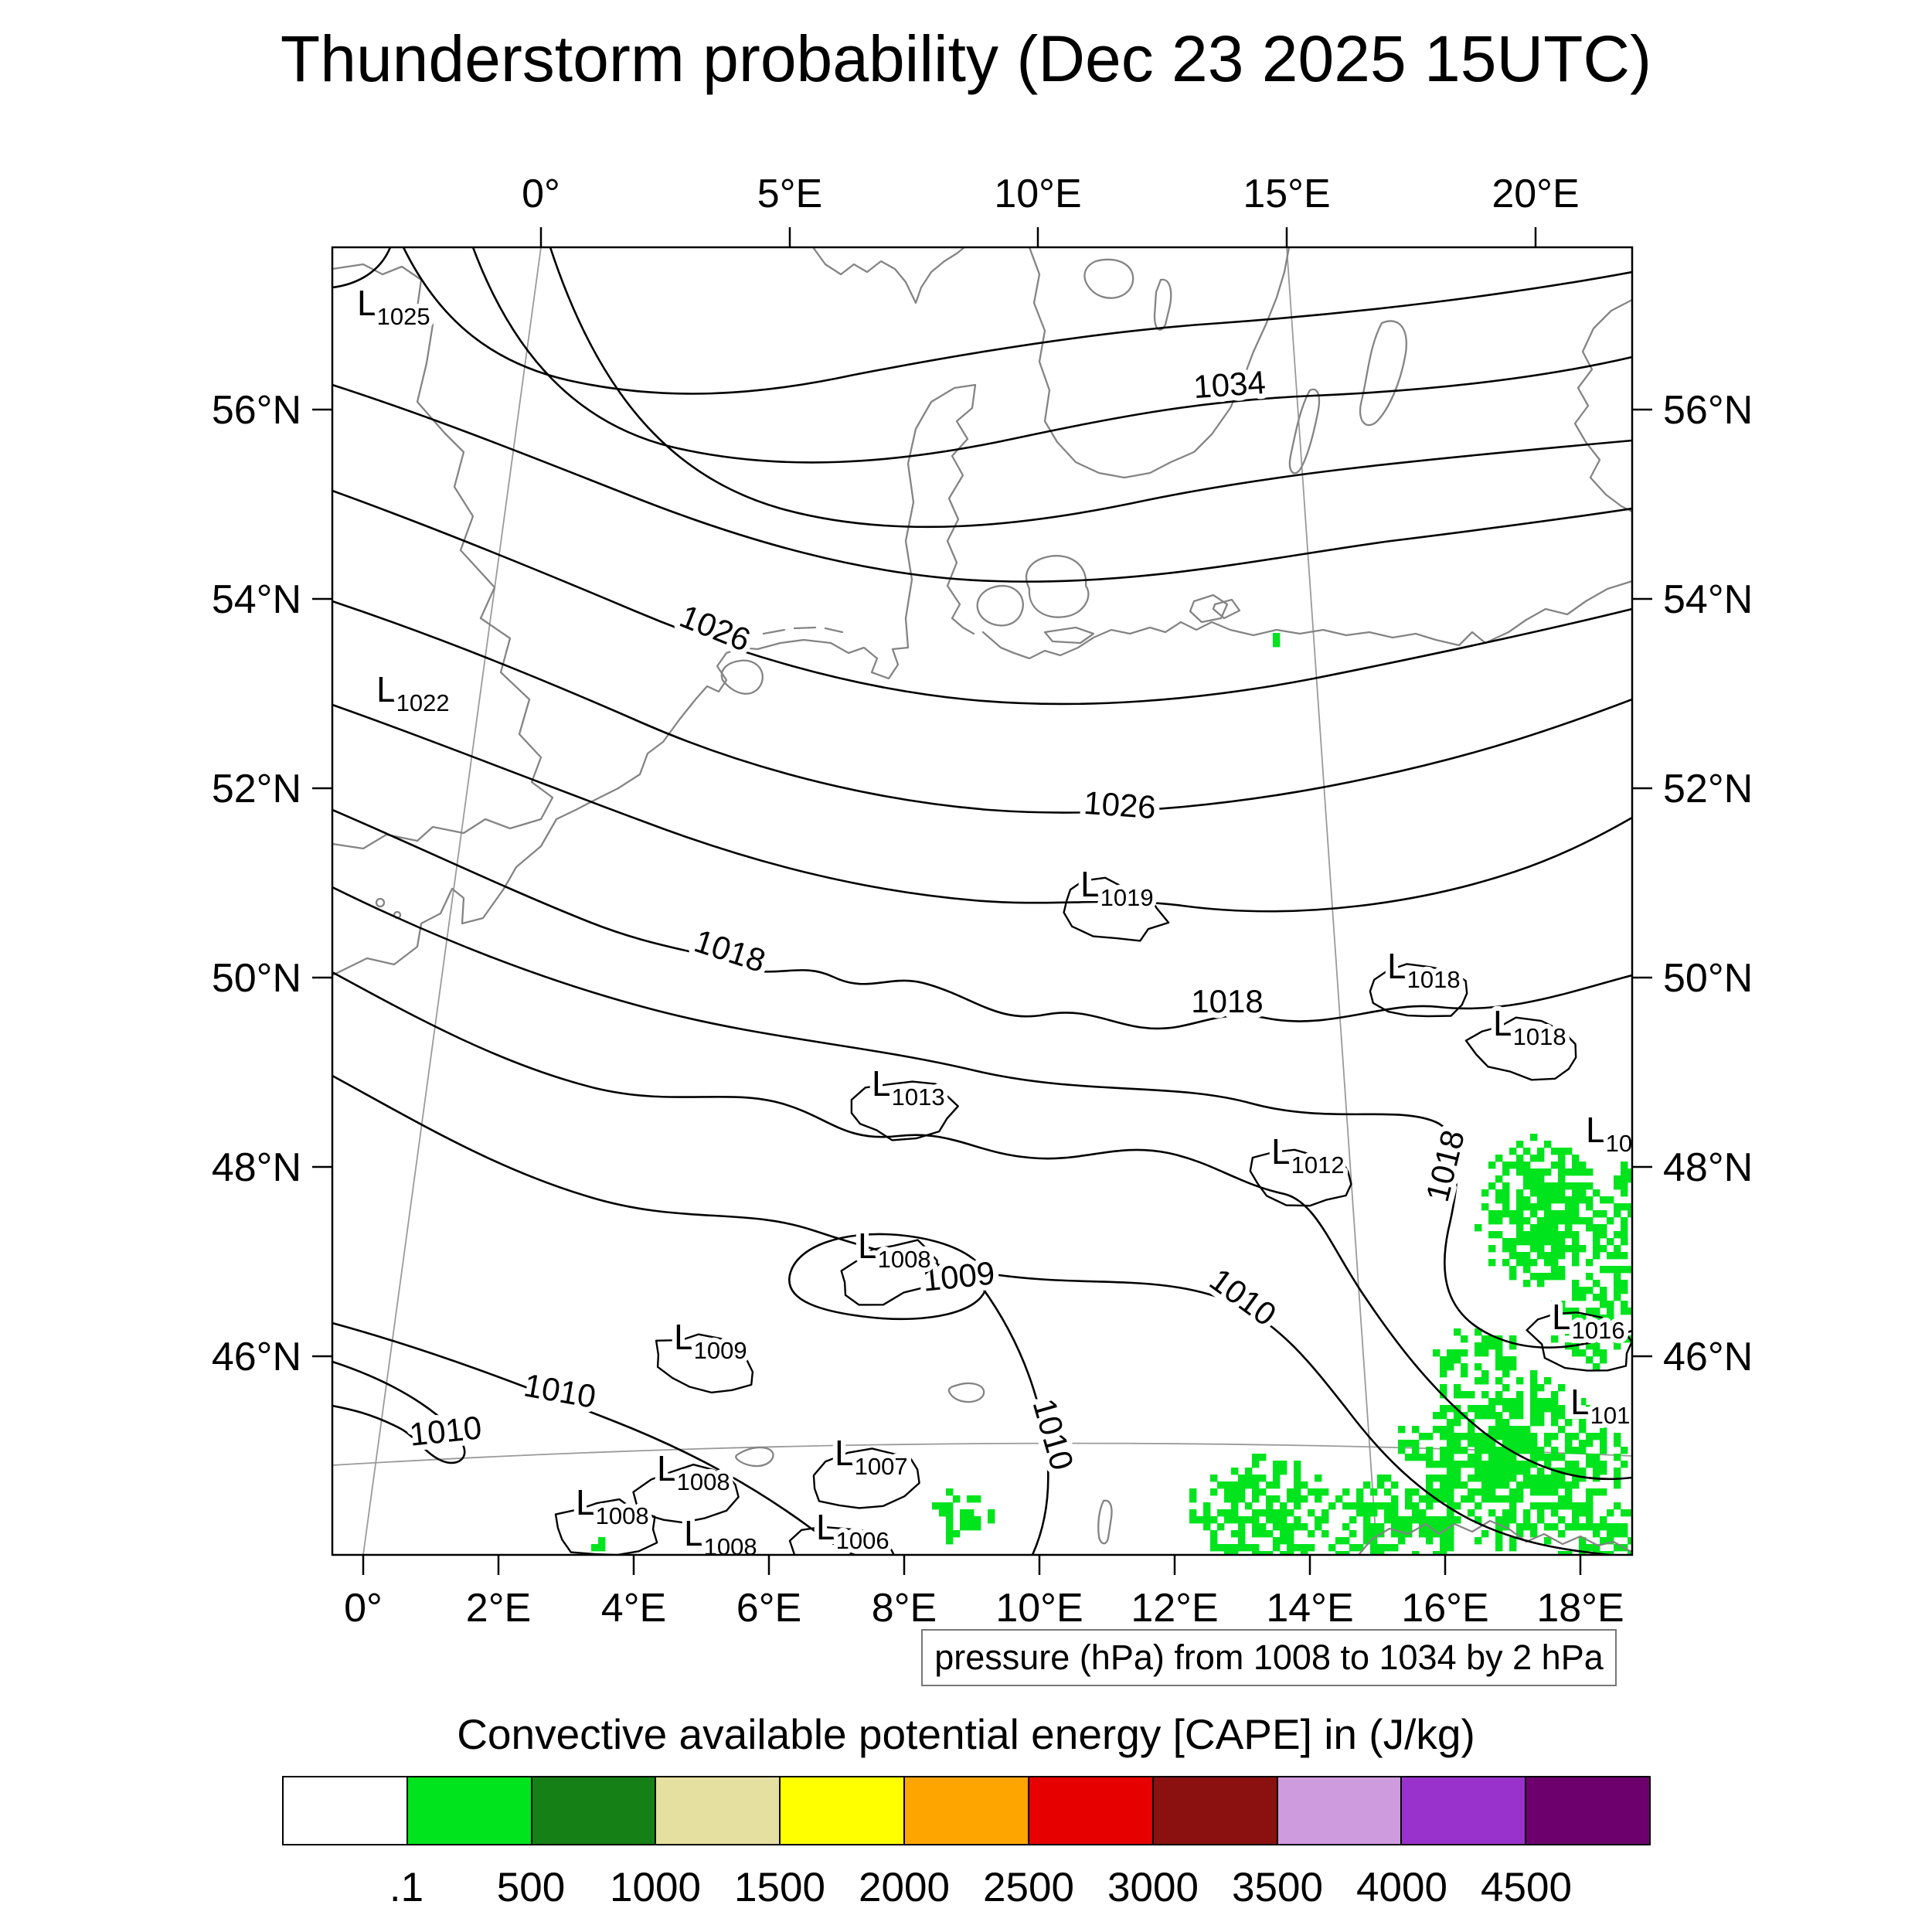 This screenshot has height=1932, width=1932. What do you see at coordinates (894, 1249) in the screenshot?
I see `low-pressure-label: L1008` at bounding box center [894, 1249].